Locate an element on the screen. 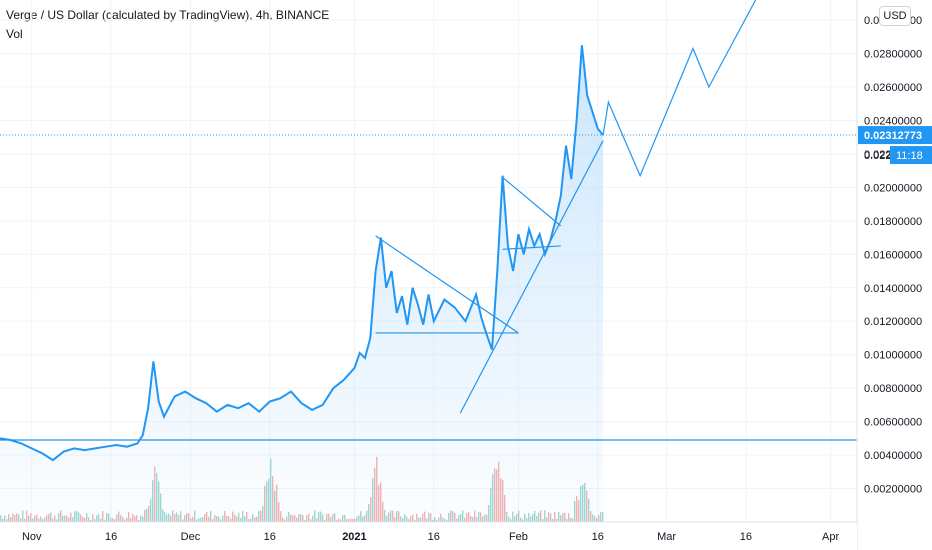 The height and width of the screenshot is (550, 932). y-tick-label: 0.01200000 is located at coordinates (893, 322).